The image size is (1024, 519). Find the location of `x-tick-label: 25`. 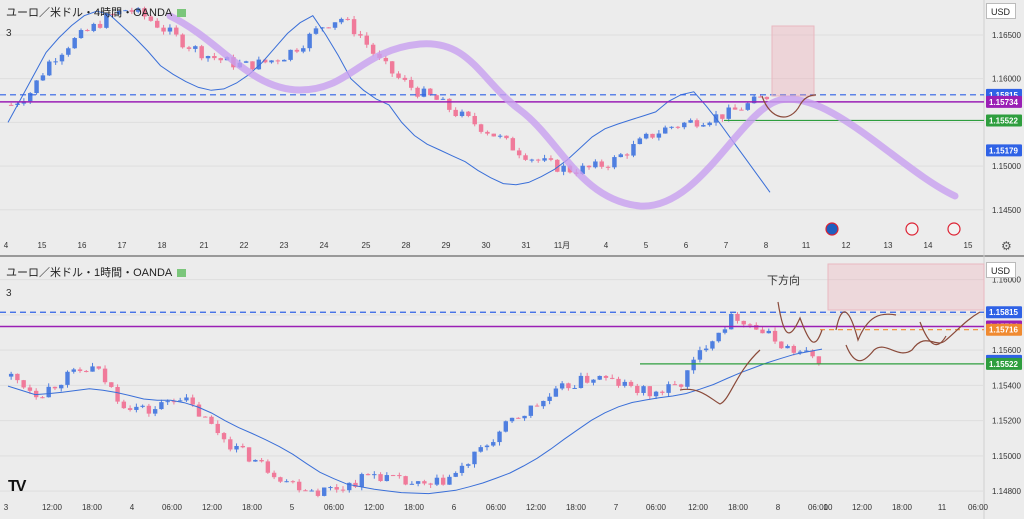

x-tick-label: 25 is located at coordinates (366, 245).